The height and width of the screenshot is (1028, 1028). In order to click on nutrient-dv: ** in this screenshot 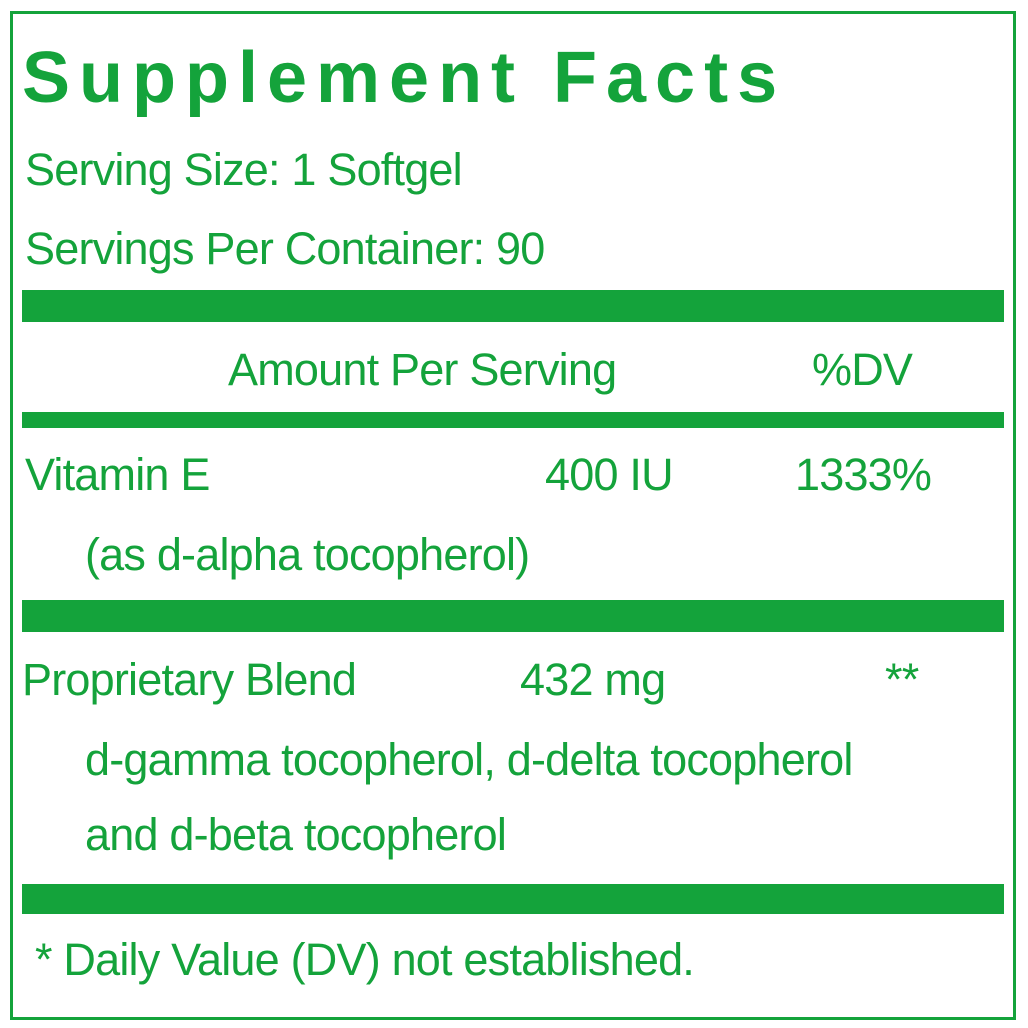, I will do `click(902, 679)`.